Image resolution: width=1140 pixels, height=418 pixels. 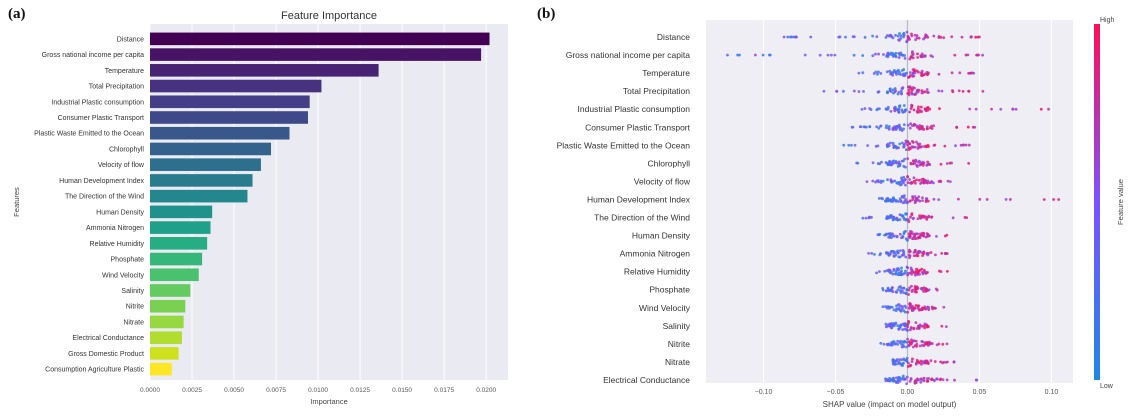 What do you see at coordinates (764, 392) in the screenshot?
I see `x-tick-label-b: −0.10` at bounding box center [764, 392].